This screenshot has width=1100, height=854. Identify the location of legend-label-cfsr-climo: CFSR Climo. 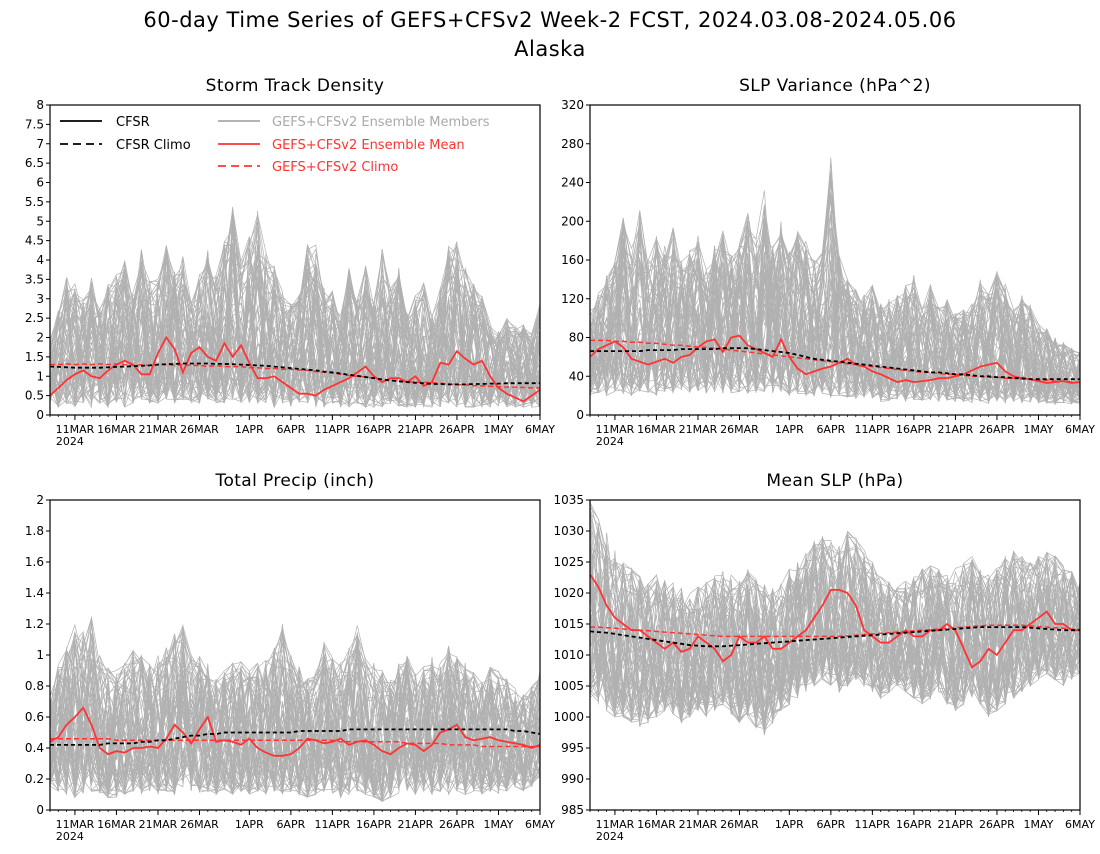
(153, 145).